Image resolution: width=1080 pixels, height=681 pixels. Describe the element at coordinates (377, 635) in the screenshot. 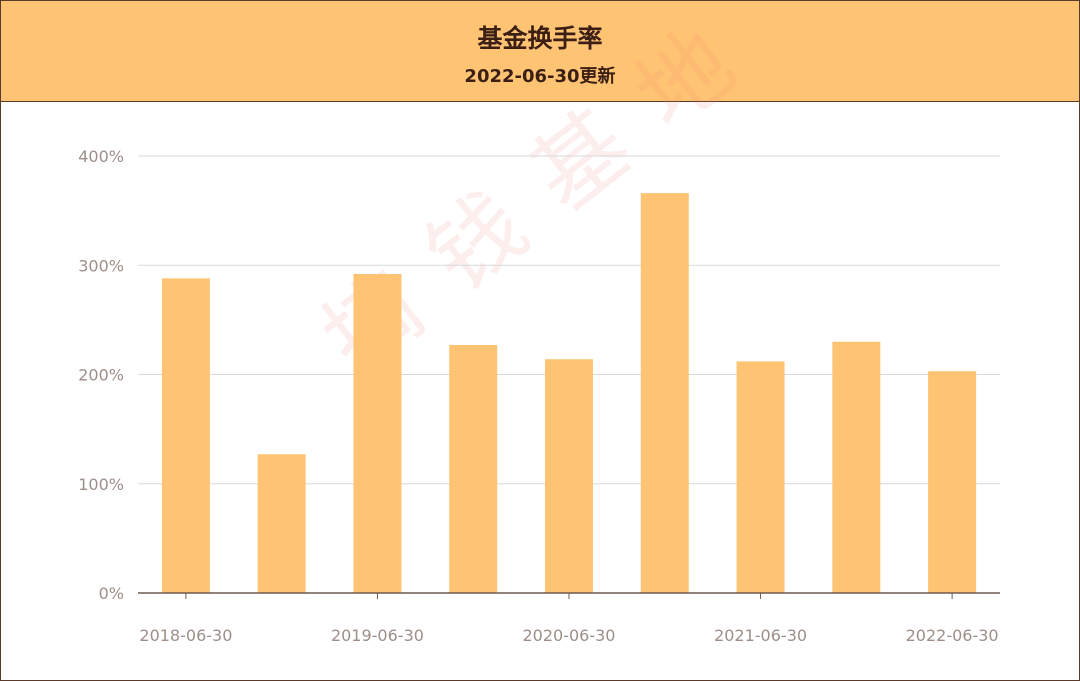

I see `x-tick-label: 2019-06-30` at that location.